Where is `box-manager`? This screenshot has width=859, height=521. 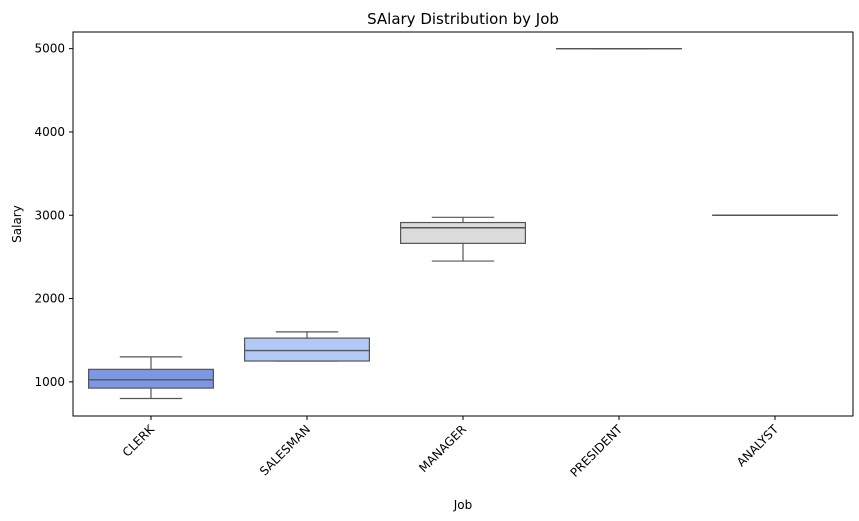 box-manager is located at coordinates (463, 239).